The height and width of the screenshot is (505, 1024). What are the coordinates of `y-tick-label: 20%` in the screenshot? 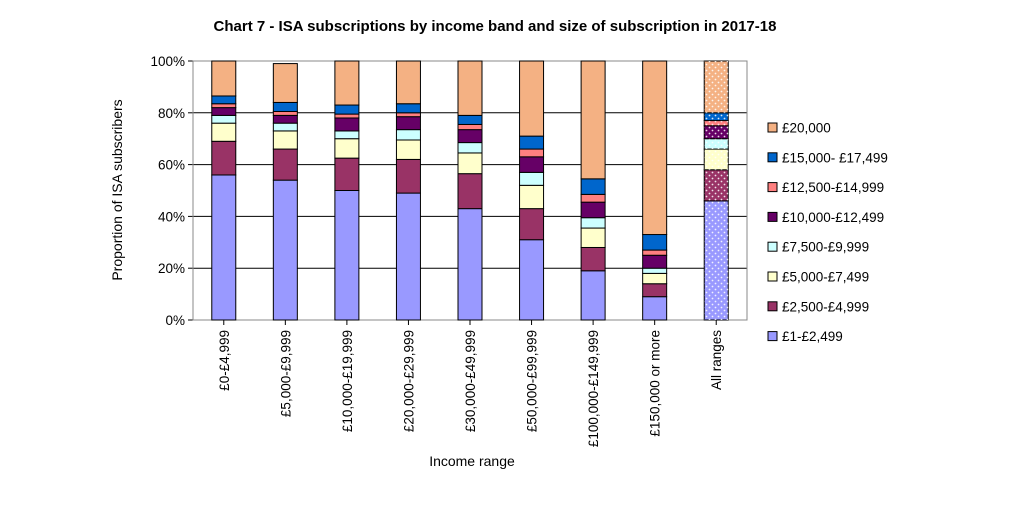 It's located at (171, 268).